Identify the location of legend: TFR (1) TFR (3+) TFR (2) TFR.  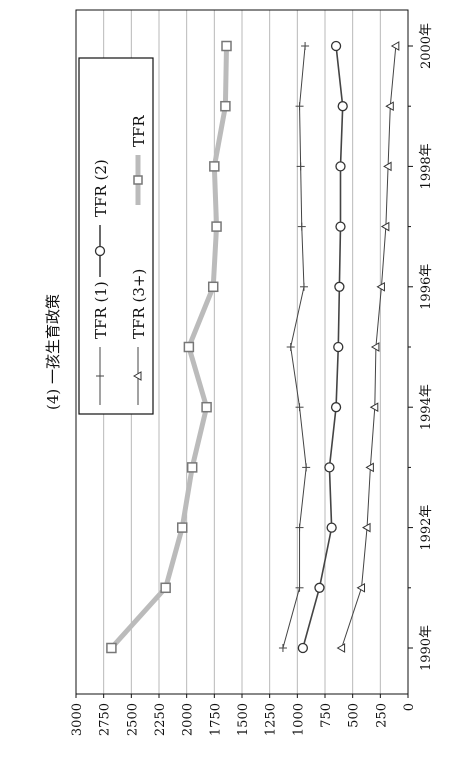
(116, 236).